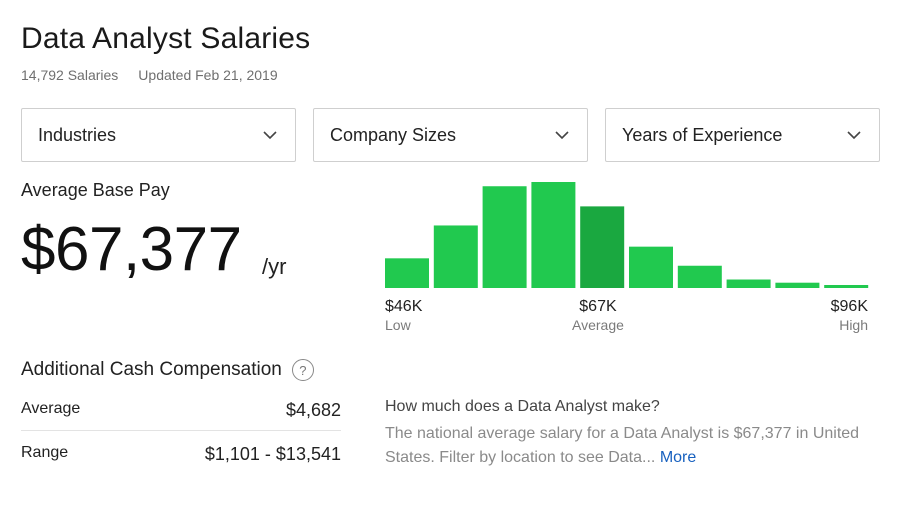 This screenshot has width=900, height=512. What do you see at coordinates (398, 325) in the screenshot?
I see `tick-low-label: Low` at bounding box center [398, 325].